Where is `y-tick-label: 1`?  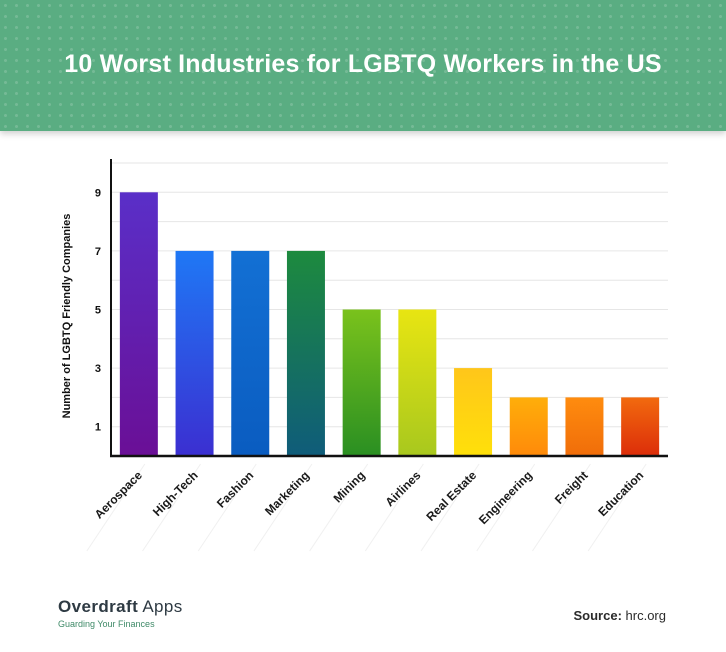 y-tick-label: 1 is located at coordinates (98, 428).